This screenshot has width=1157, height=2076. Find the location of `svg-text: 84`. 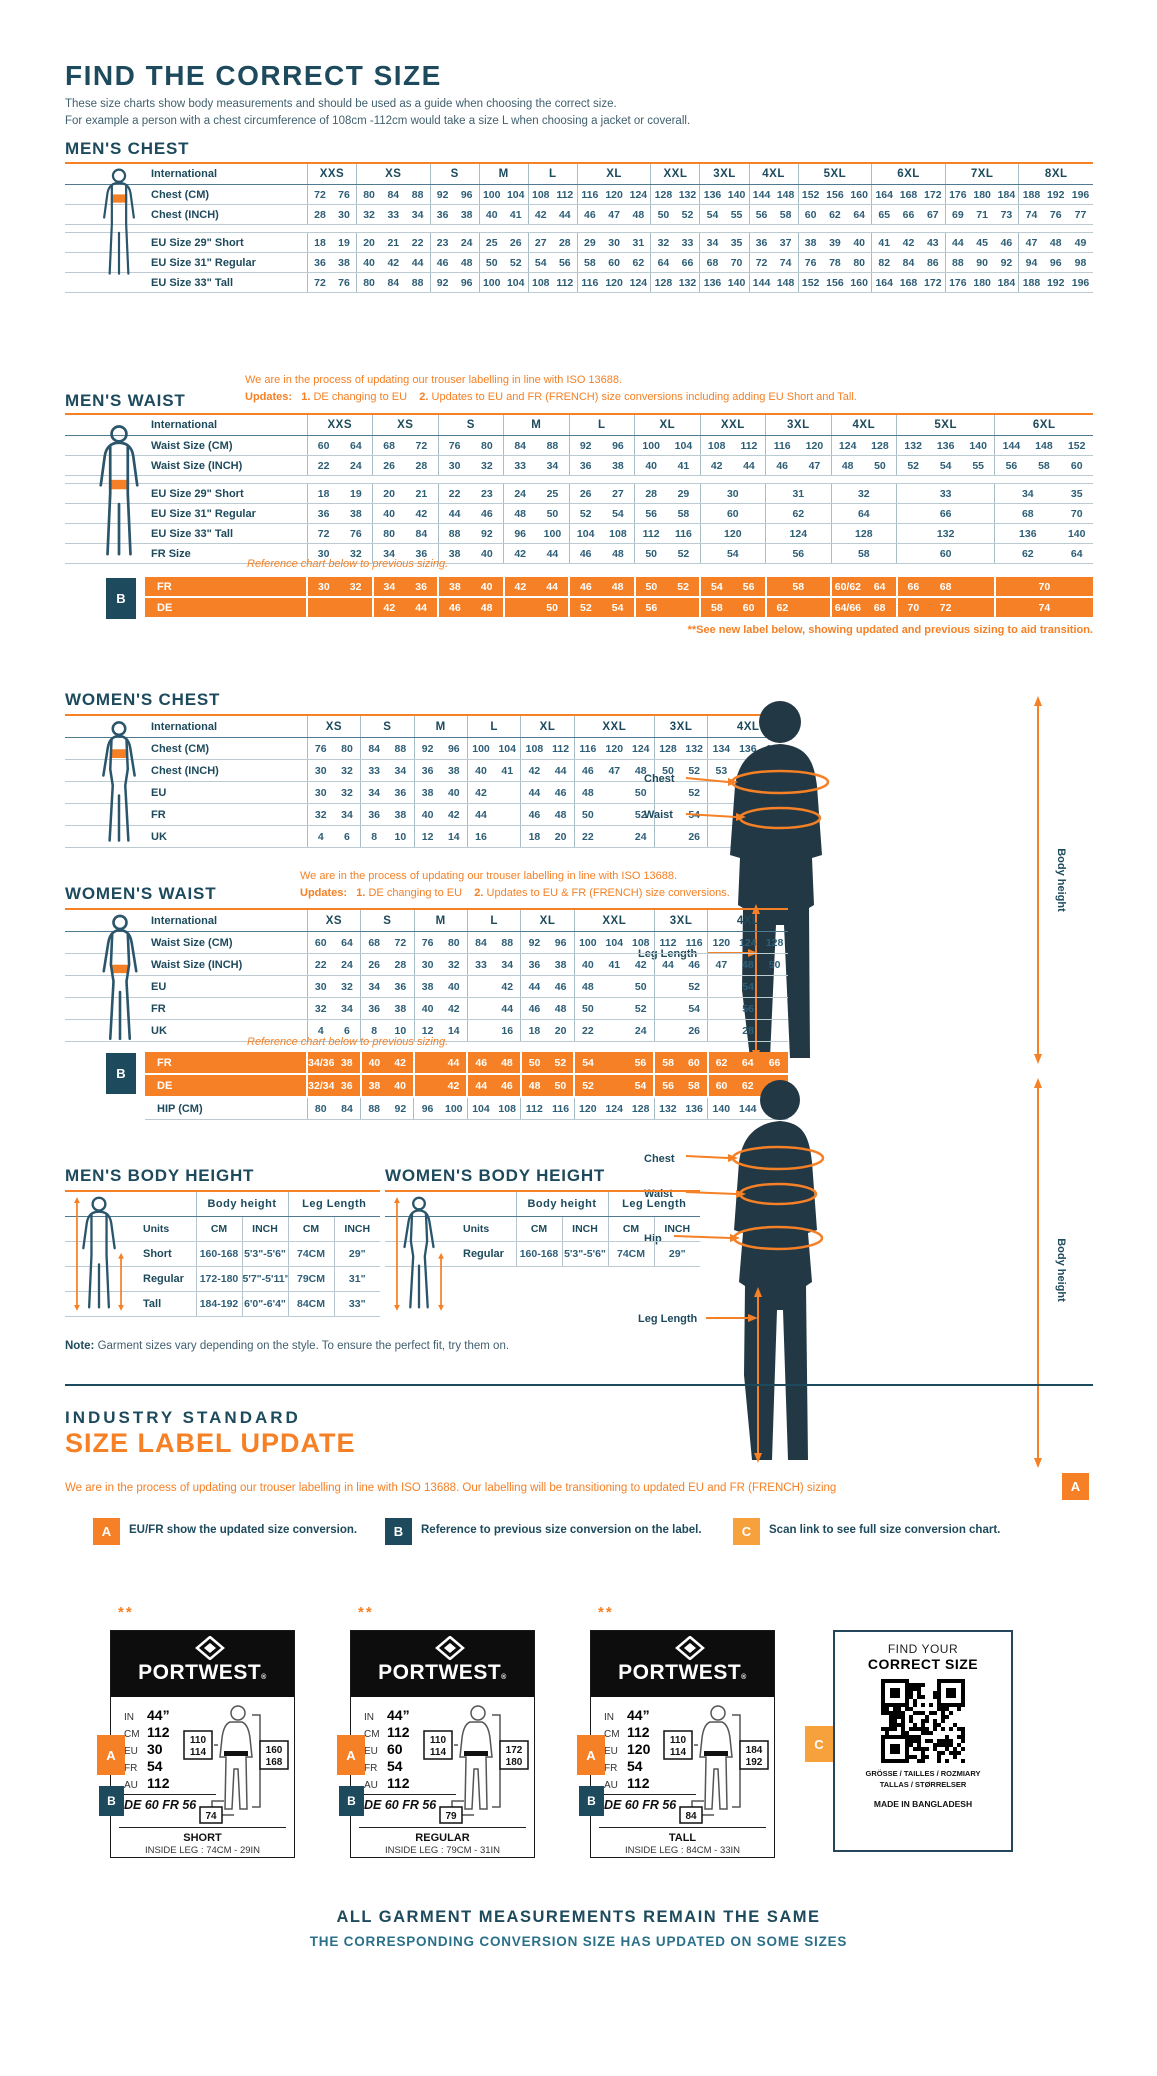

svg-text: 84 is located at coordinates (691, 1816).